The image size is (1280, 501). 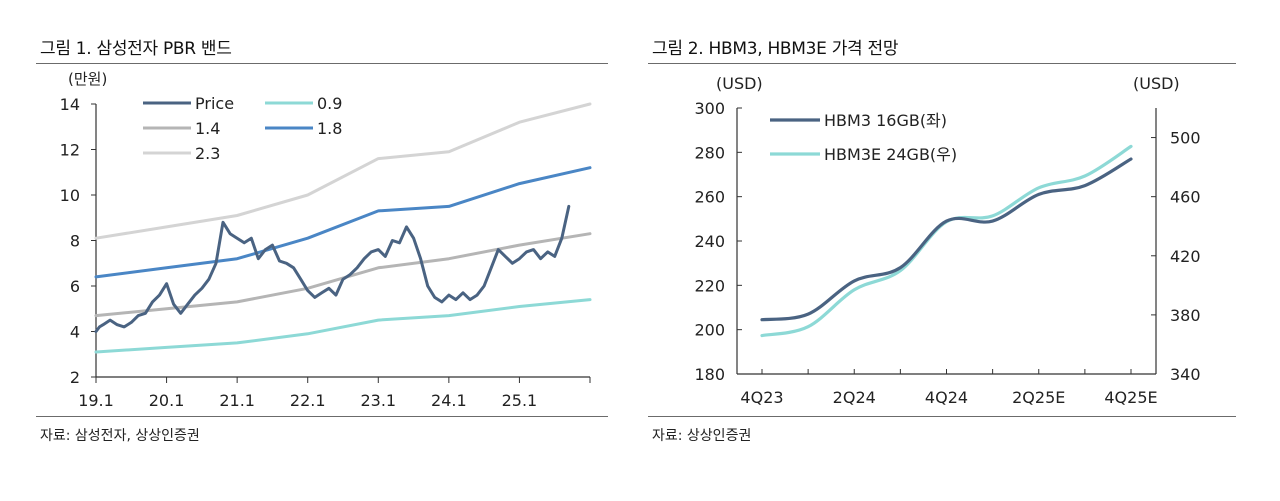 I want to click on right-axis-unit: (USD), so click(x=1156, y=83).